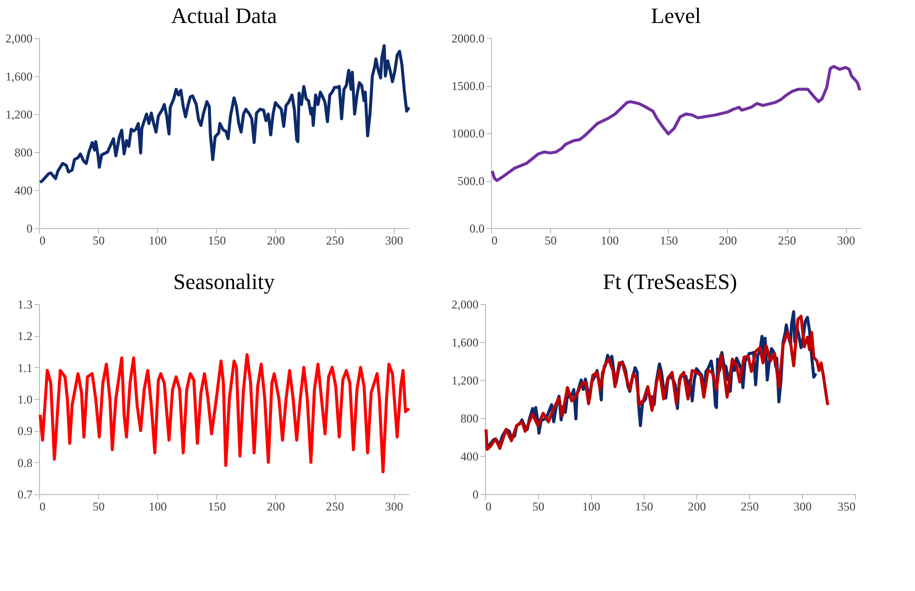 This screenshot has height=591, width=915. What do you see at coordinates (25, 431) in the screenshot?
I see `y-tick-label: 0.9` at bounding box center [25, 431].